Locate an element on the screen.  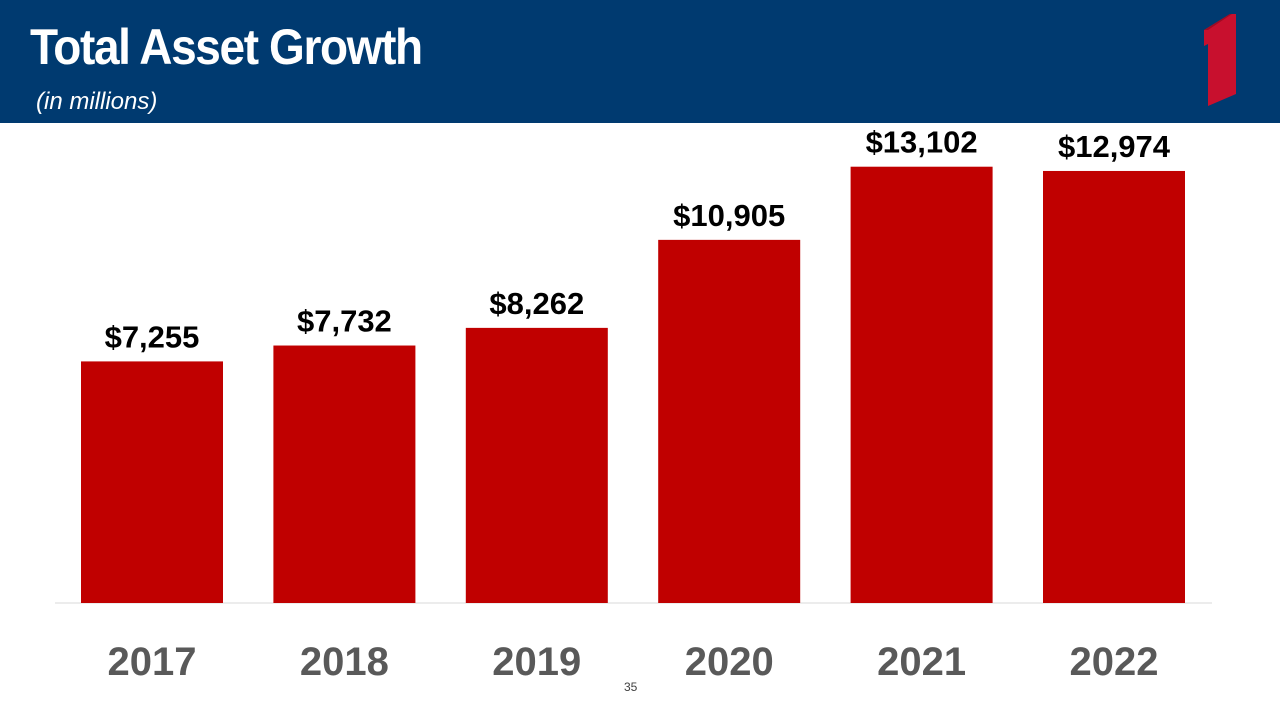
category-label-2019: 2019 is located at coordinates (536, 662).